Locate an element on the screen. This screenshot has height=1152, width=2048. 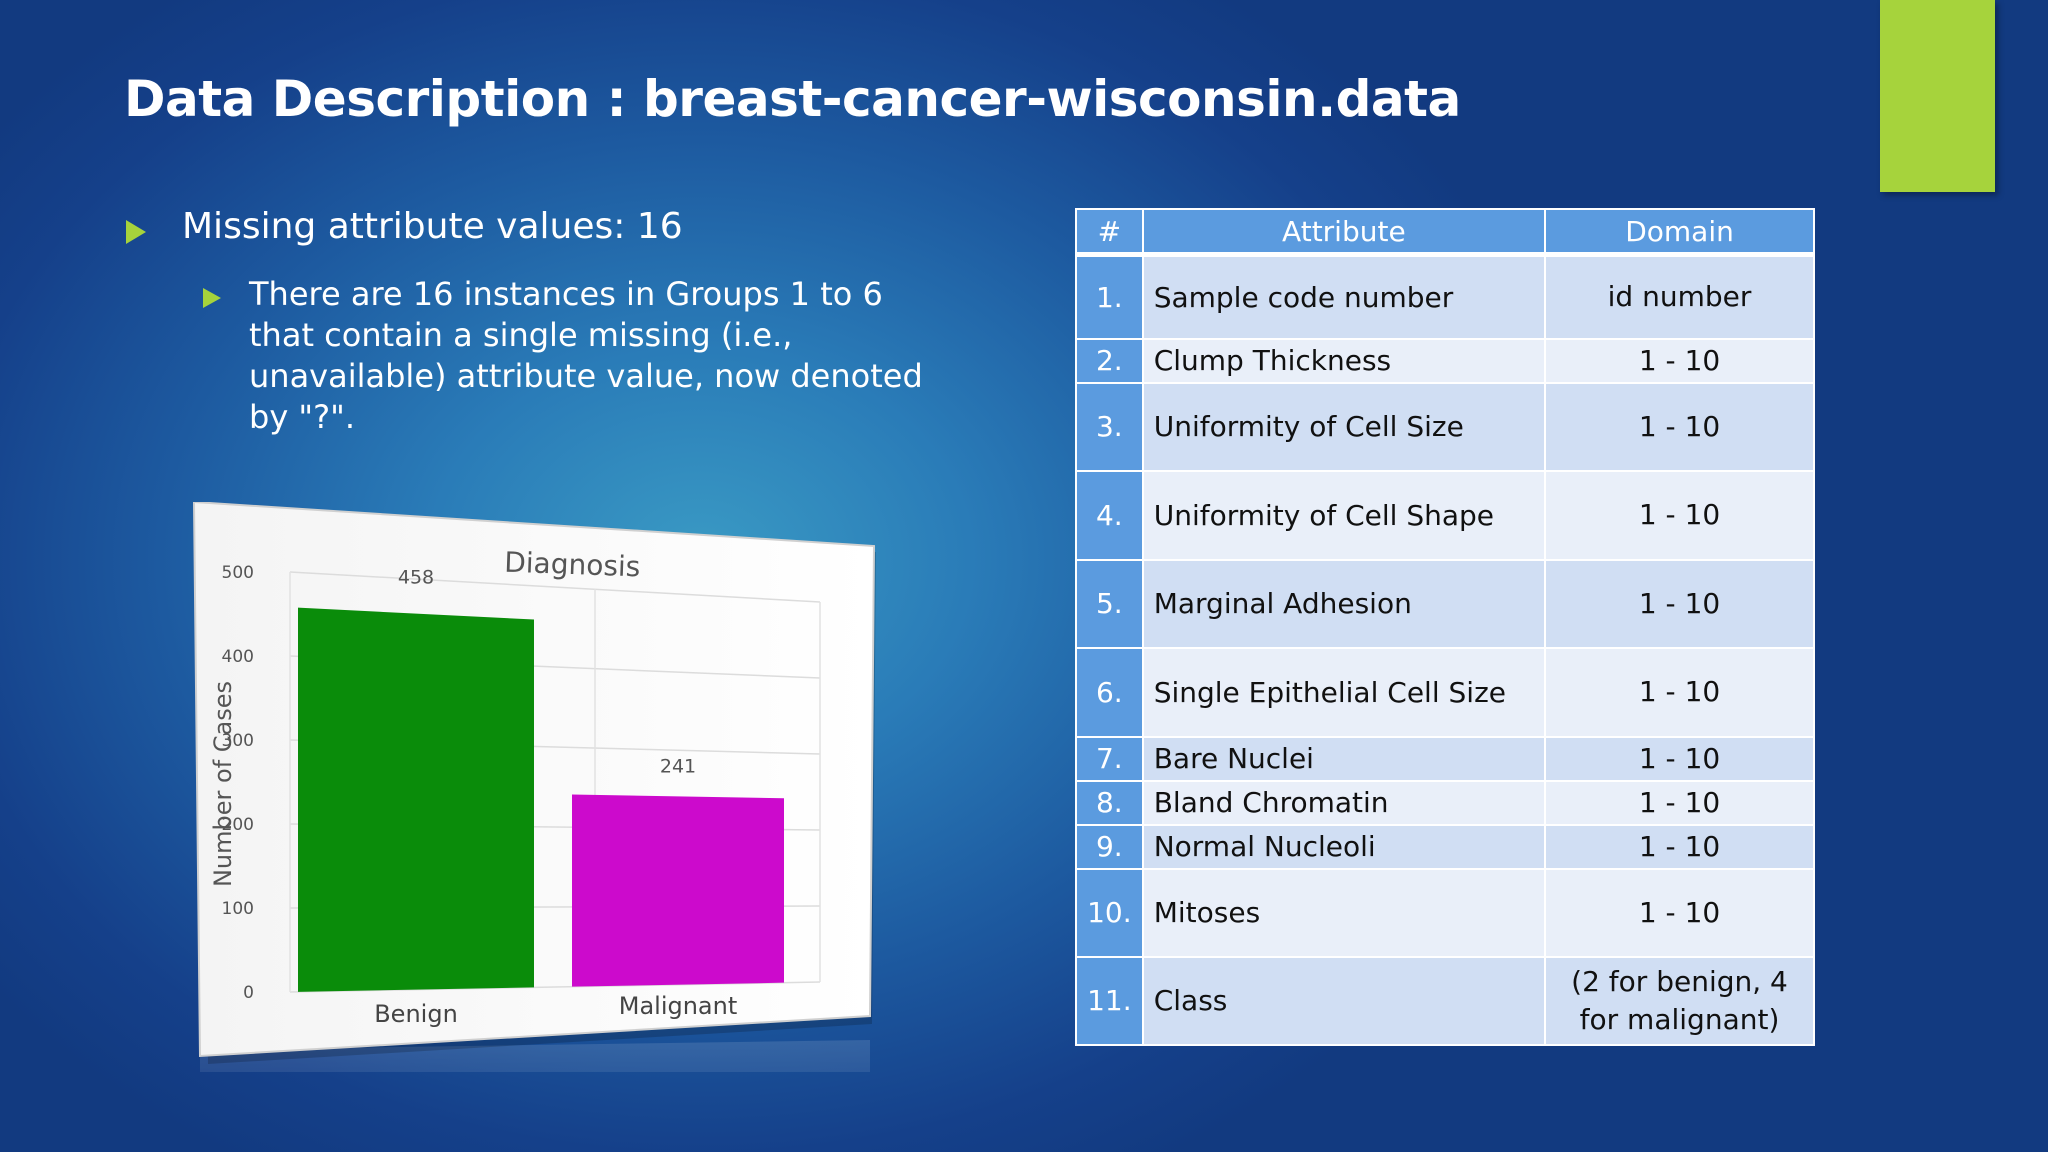
header-attribute: Attribute is located at coordinates (1344, 232).